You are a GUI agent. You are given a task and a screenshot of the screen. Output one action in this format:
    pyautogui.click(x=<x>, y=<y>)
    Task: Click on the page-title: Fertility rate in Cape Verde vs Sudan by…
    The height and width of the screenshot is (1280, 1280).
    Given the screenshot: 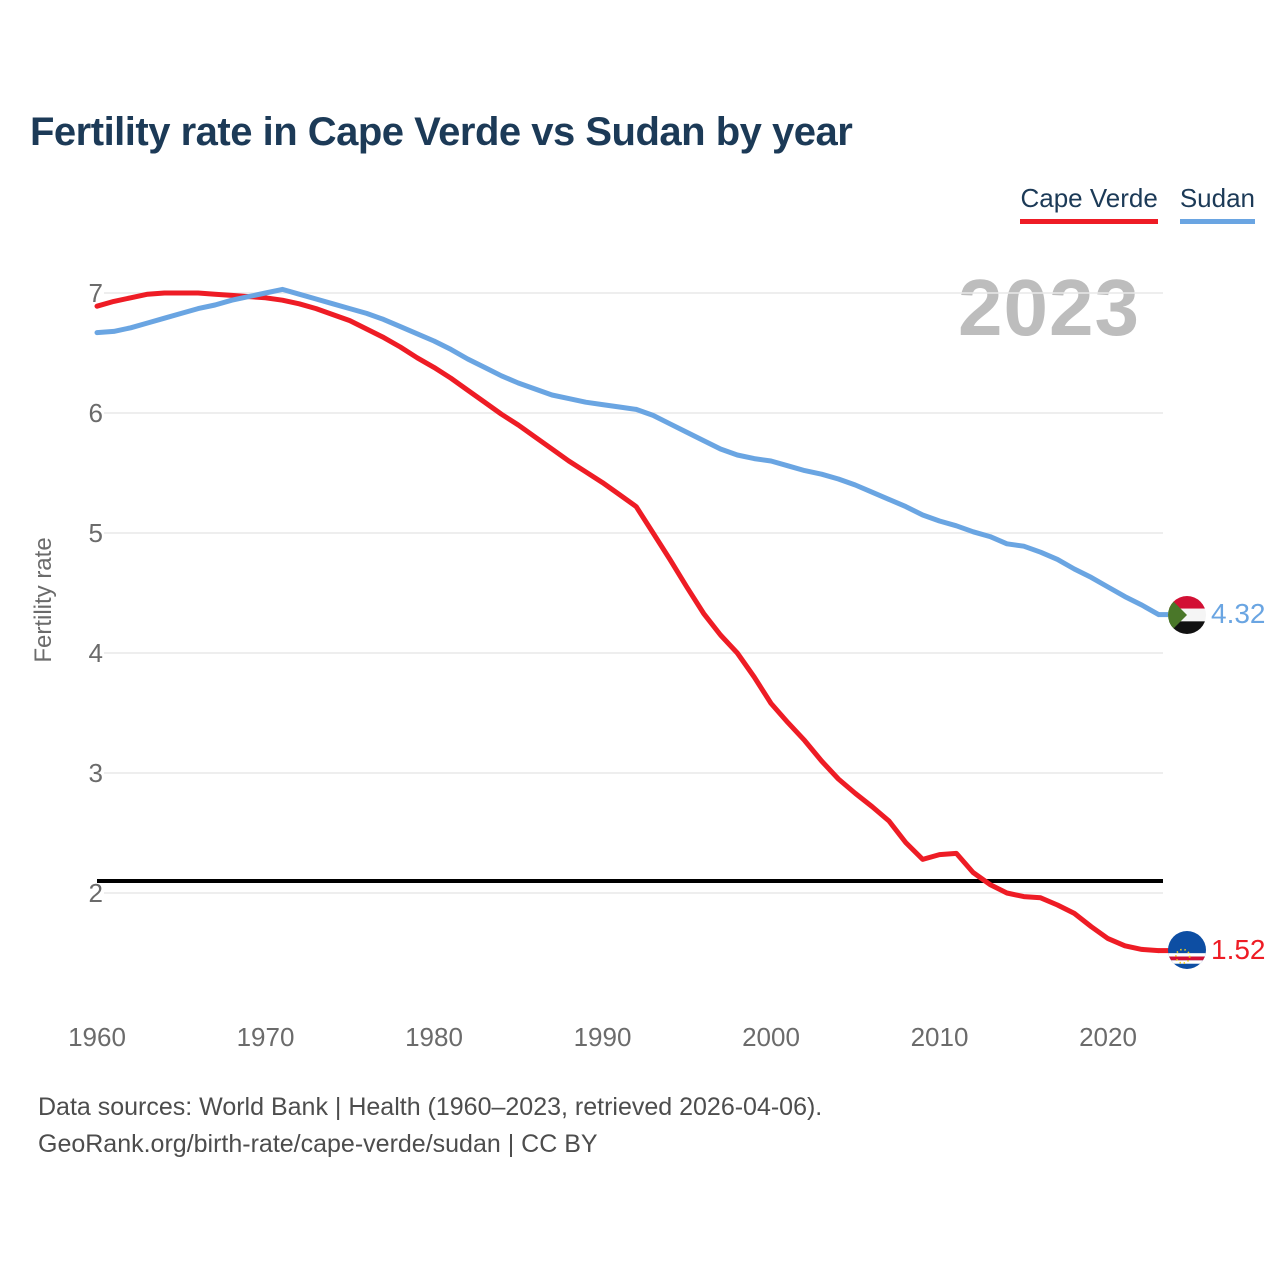 What is the action you would take?
    pyautogui.click(x=441, y=132)
    